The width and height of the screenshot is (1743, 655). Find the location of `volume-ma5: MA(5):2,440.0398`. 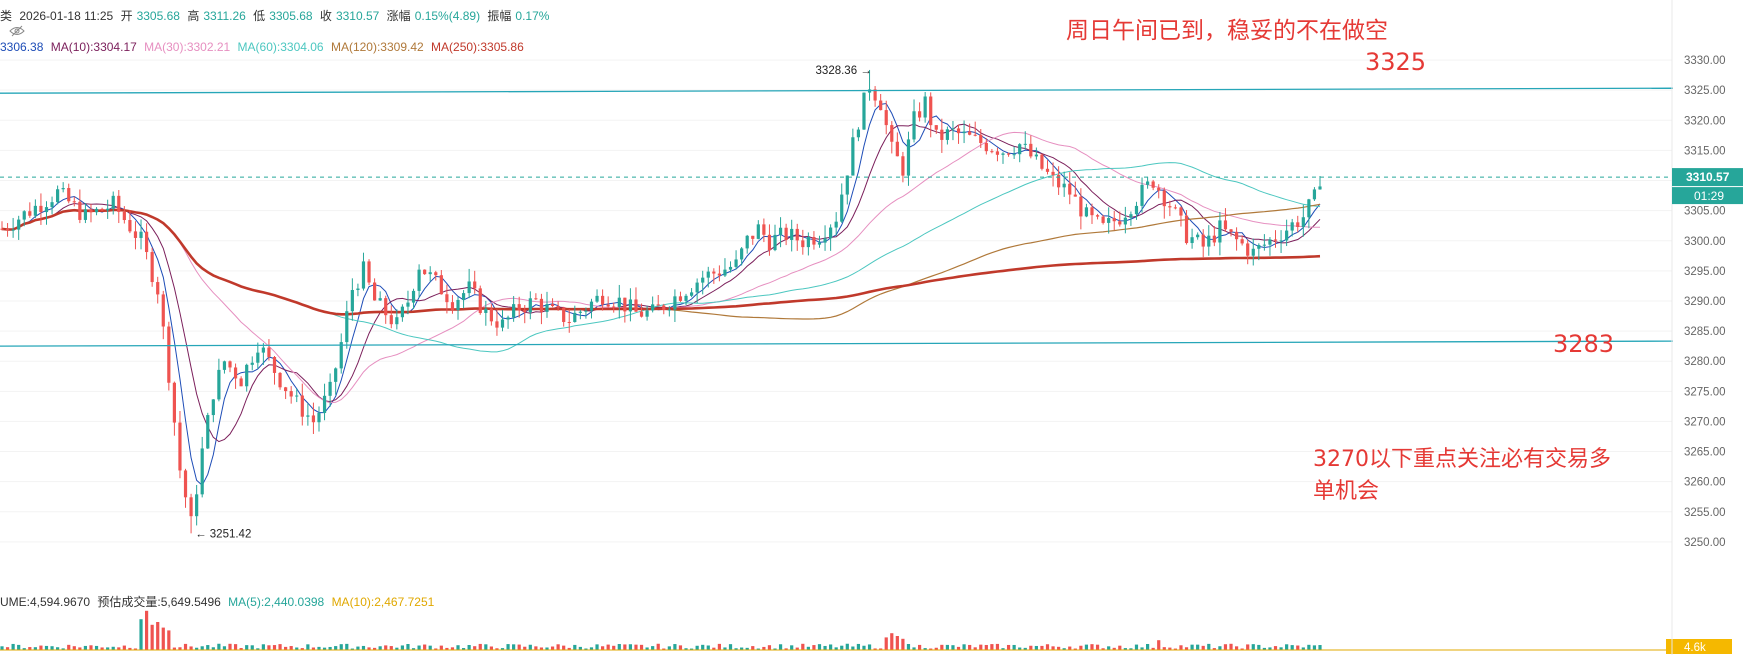

volume-ma5: MA(5):2,440.0398 is located at coordinates (276, 602).